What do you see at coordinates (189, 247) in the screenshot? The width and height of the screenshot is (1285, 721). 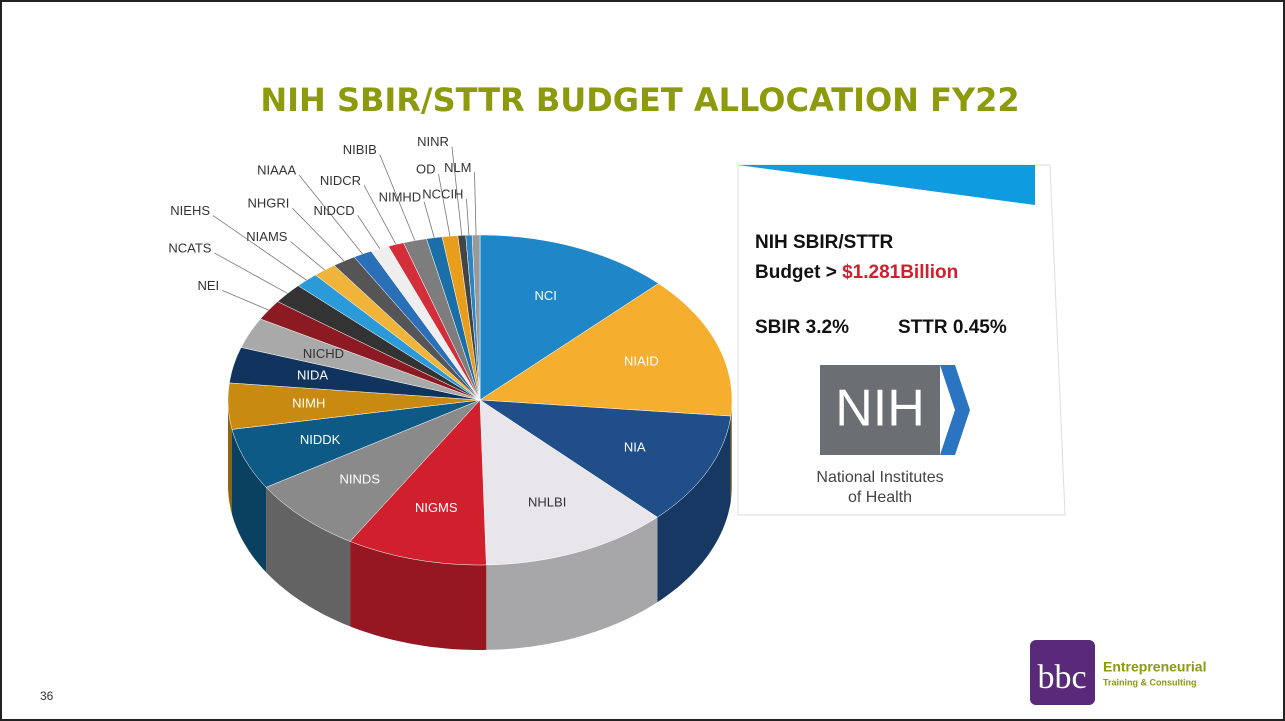 I see `slice-label: NCATS` at bounding box center [189, 247].